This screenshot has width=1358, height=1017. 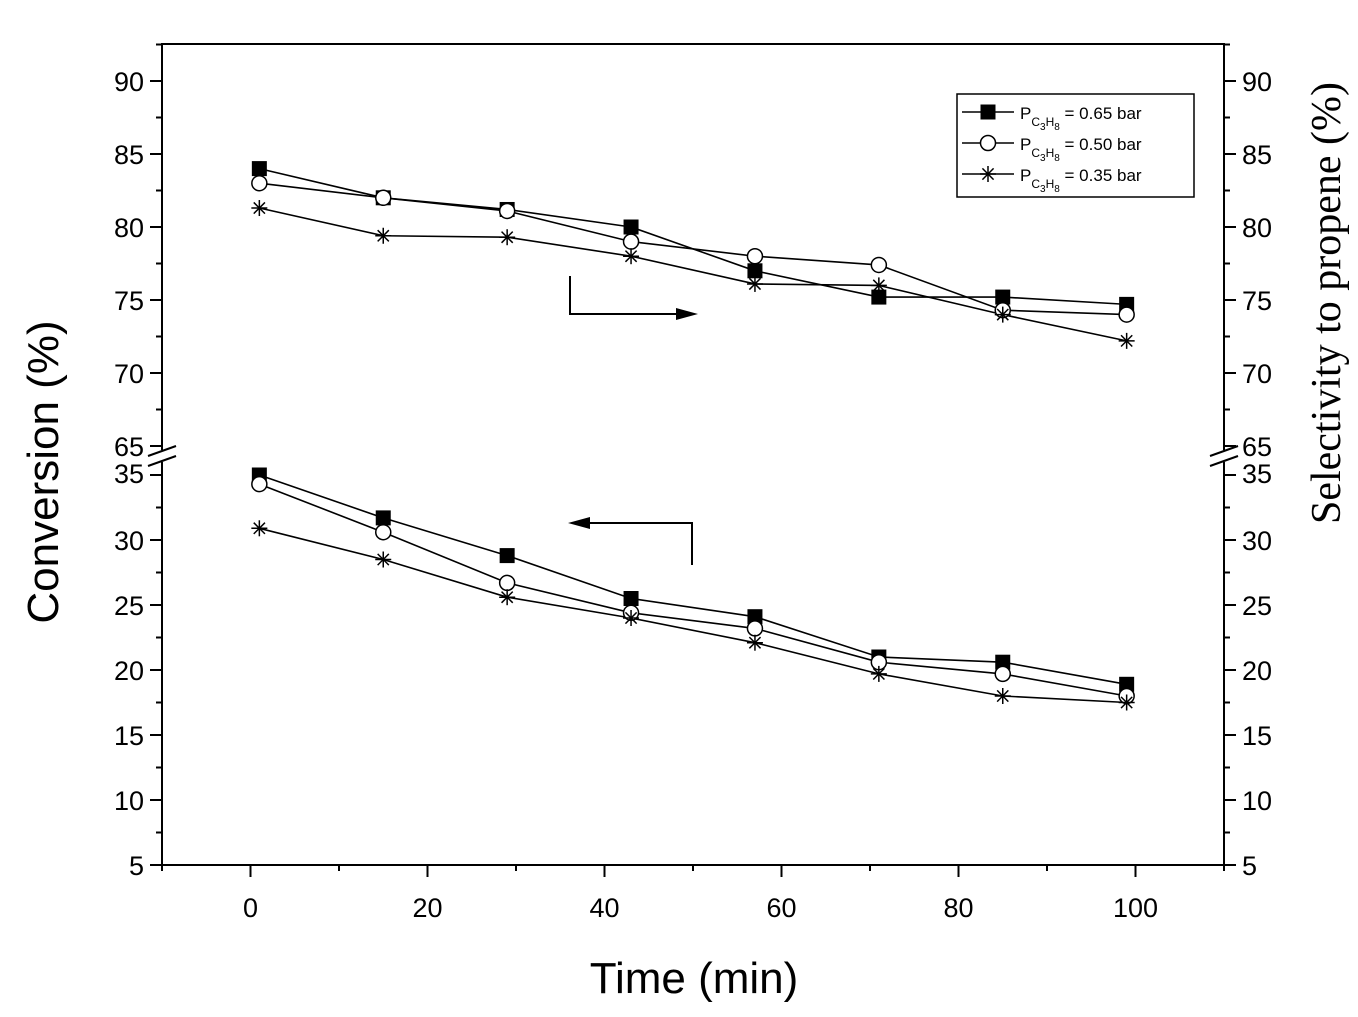 What do you see at coordinates (1257, 301) in the screenshot?
I see `y-right-tick-label: 75` at bounding box center [1257, 301].